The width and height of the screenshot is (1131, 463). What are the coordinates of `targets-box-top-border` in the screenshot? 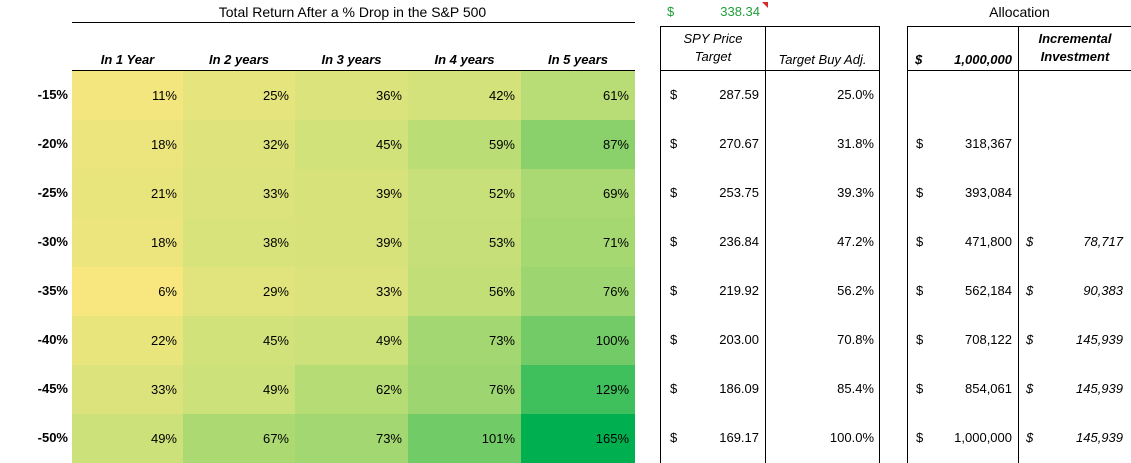 It's located at (770, 26).